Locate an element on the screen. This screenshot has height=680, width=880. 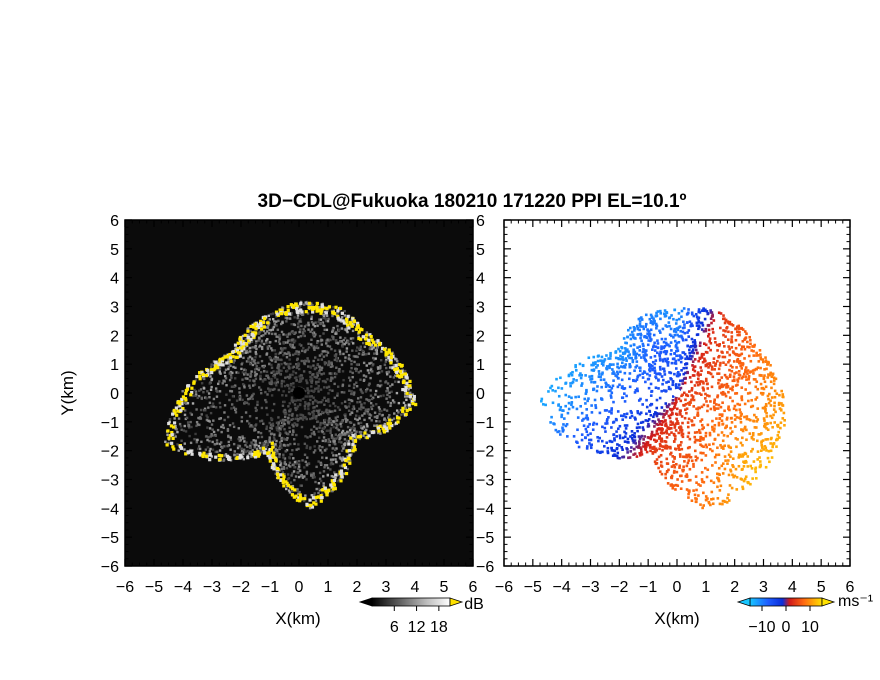
x-tick-label: −6 is located at coordinates (125, 587).